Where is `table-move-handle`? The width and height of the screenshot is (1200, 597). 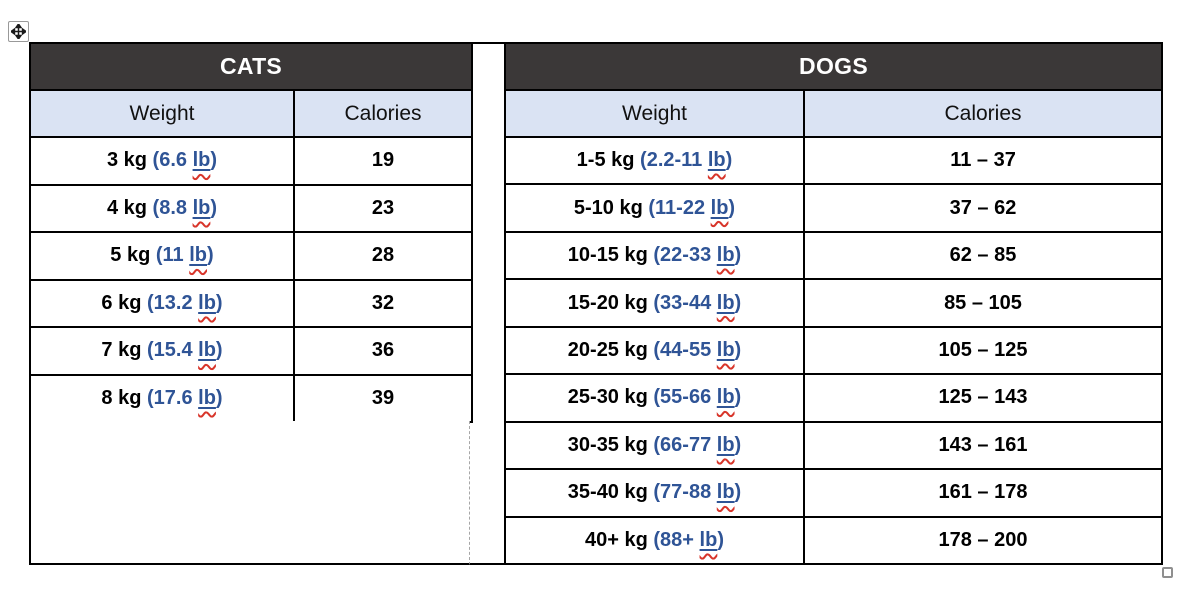
table-move-handle is located at coordinates (18, 31).